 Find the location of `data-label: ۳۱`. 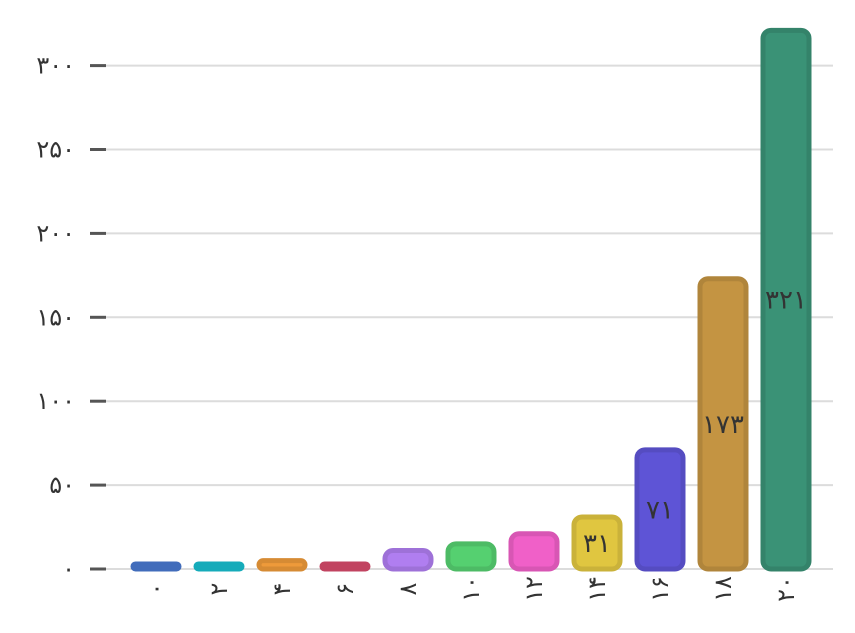

data-label: ۳۱ is located at coordinates (597, 544).